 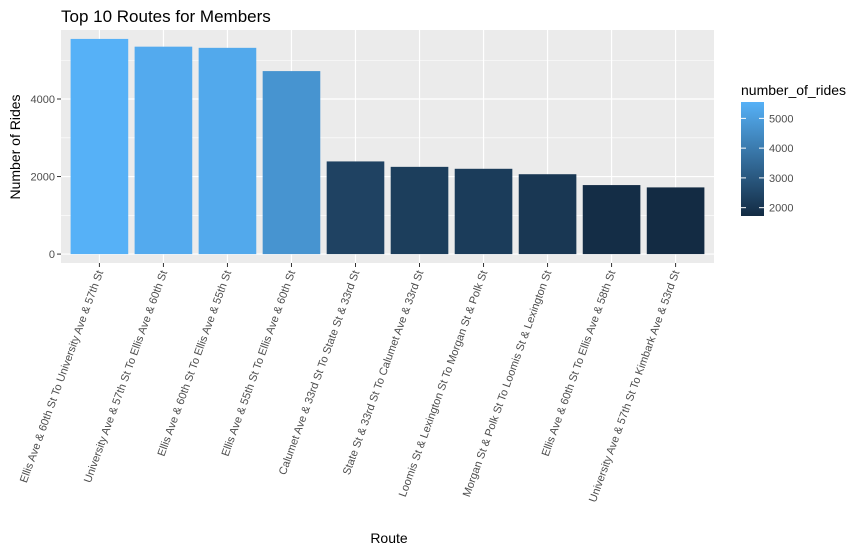 What do you see at coordinates (52, 255) in the screenshot?
I see `y-tick-label: 0` at bounding box center [52, 255].